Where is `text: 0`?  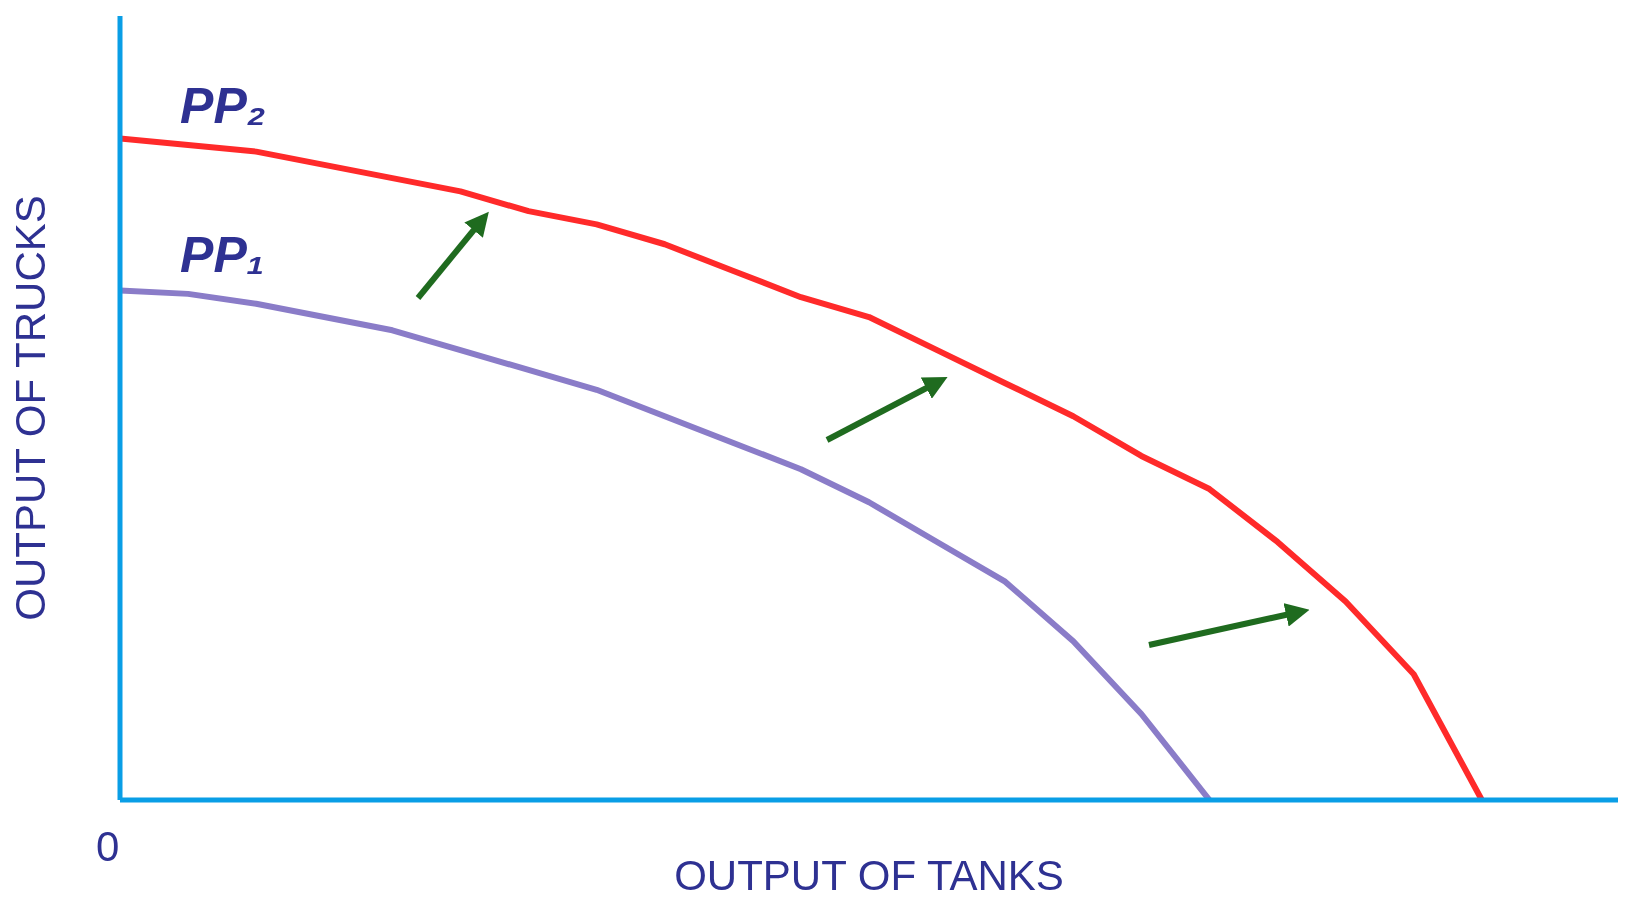 text: 0 is located at coordinates (108, 846).